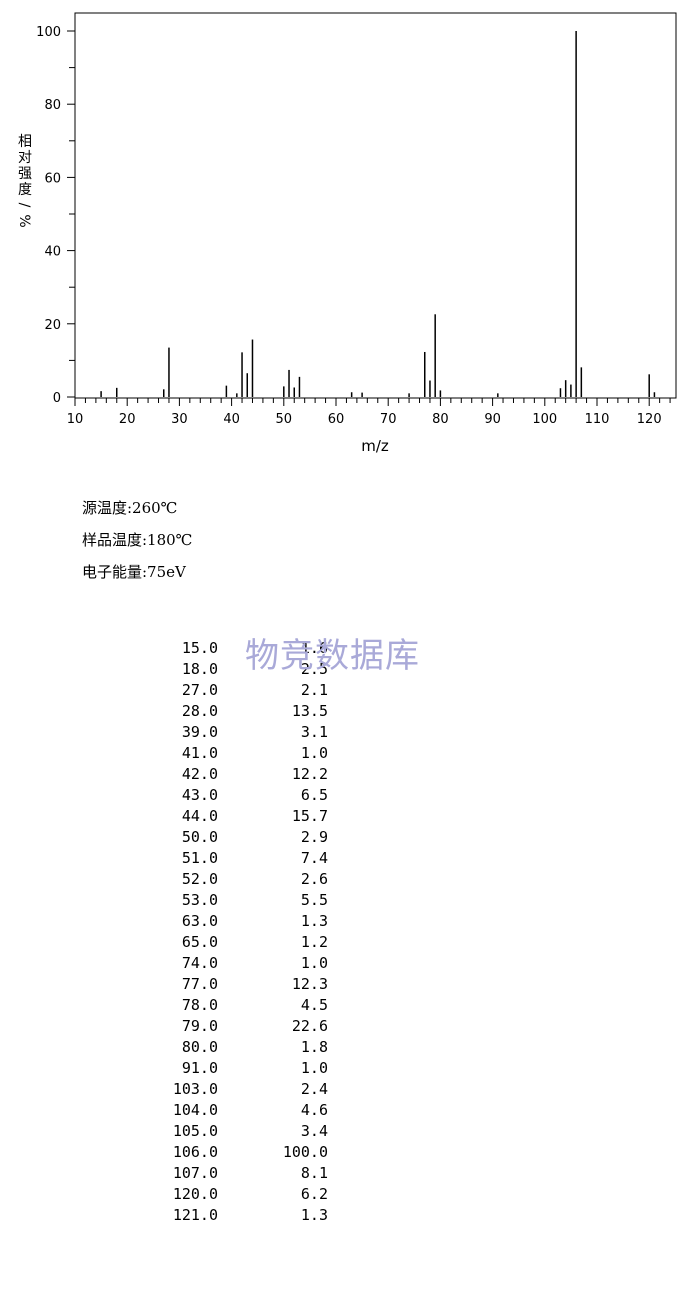 This screenshot has width=687, height=1304. Describe the element at coordinates (314, 879) in the screenshot. I see `peak-abundance: 2.6` at that location.